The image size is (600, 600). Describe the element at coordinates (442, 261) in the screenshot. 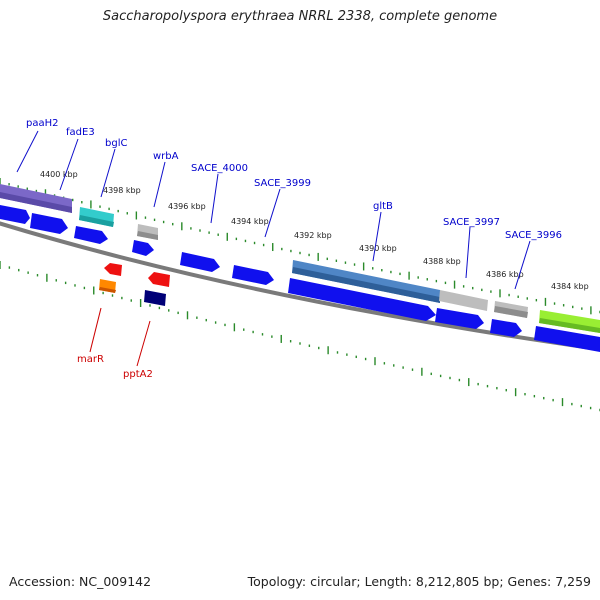

I see `scale-label: 4388 kbp` at that location.